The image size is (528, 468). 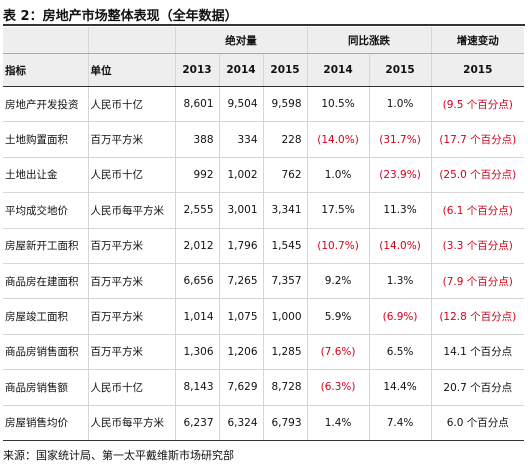 What do you see at coordinates (196, 104) in the screenshot?
I see `cell-value-2013: 8,601` at bounding box center [196, 104].